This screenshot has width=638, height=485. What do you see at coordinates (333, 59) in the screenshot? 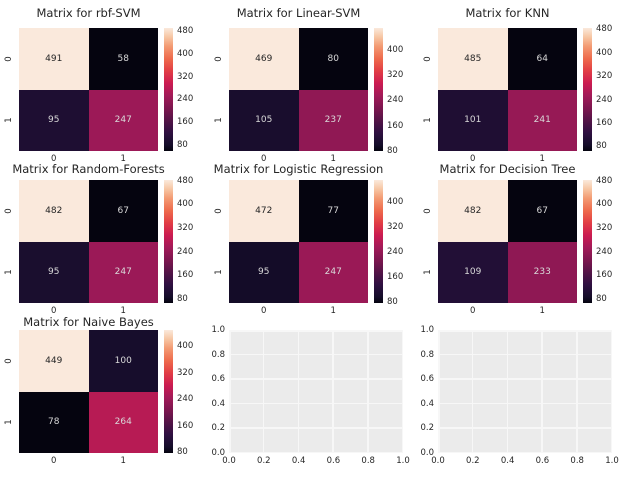
I see `heatmap-cell: 80` at bounding box center [333, 59].